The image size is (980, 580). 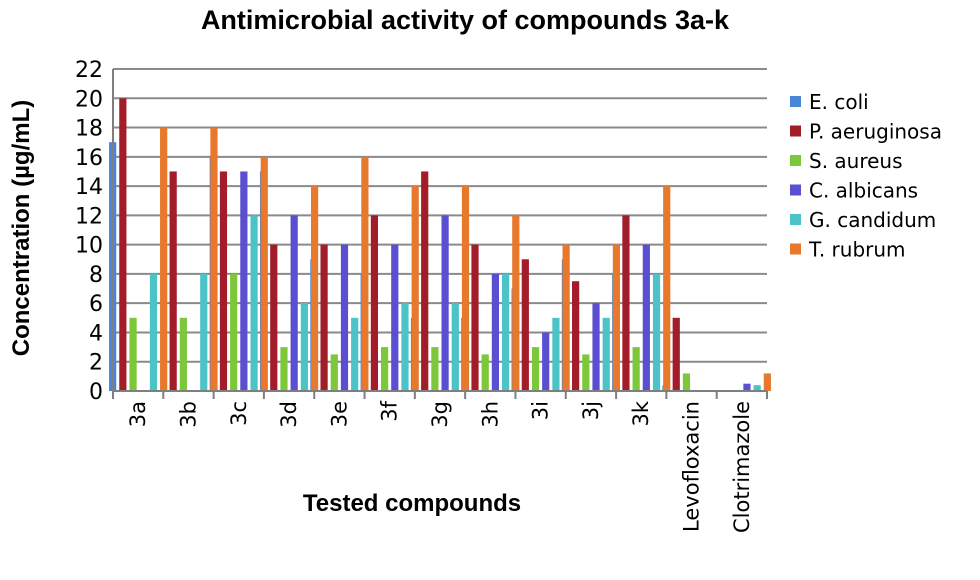 What do you see at coordinates (412, 503) in the screenshot?
I see `x-axis-title: Tested compounds` at bounding box center [412, 503].